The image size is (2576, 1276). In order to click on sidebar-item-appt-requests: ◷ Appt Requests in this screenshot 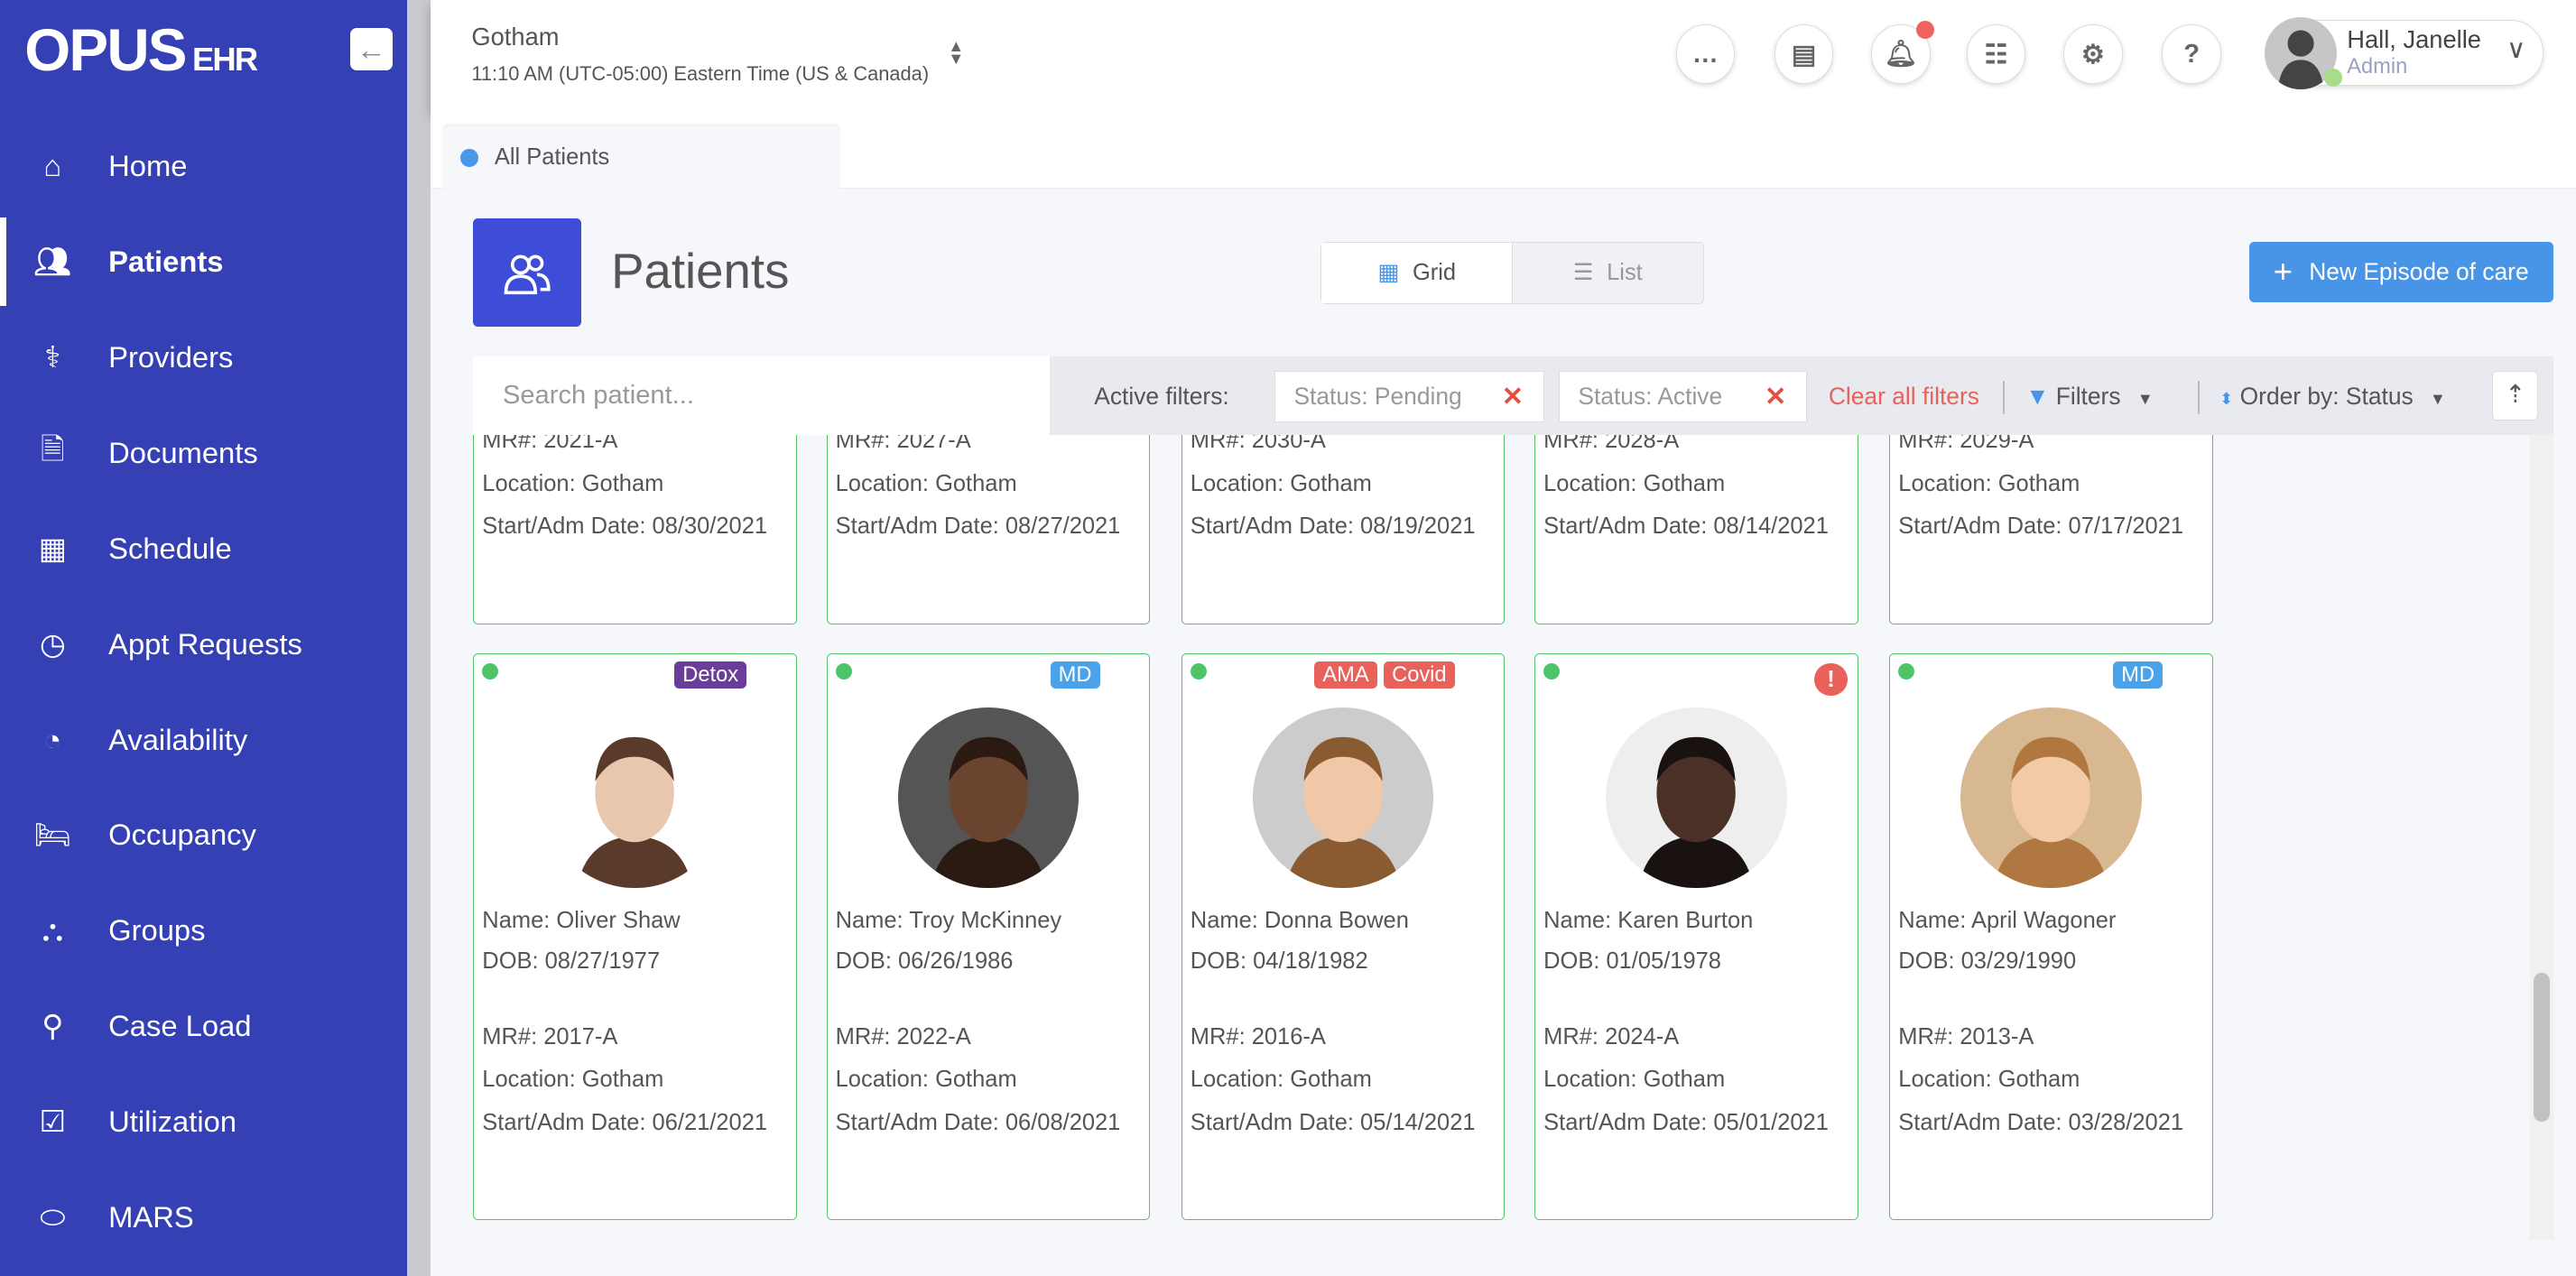, I will do `click(203, 644)`.